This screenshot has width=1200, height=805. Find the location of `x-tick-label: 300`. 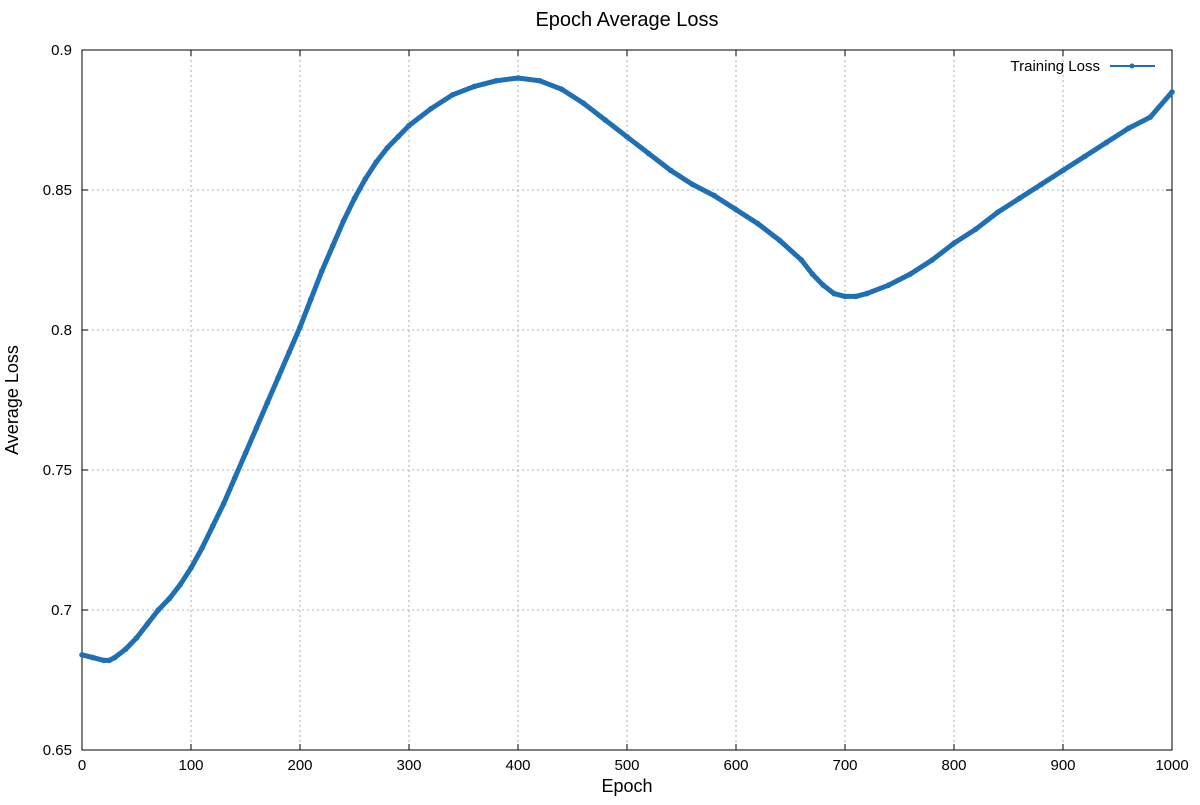

x-tick-label: 300 is located at coordinates (408, 765).